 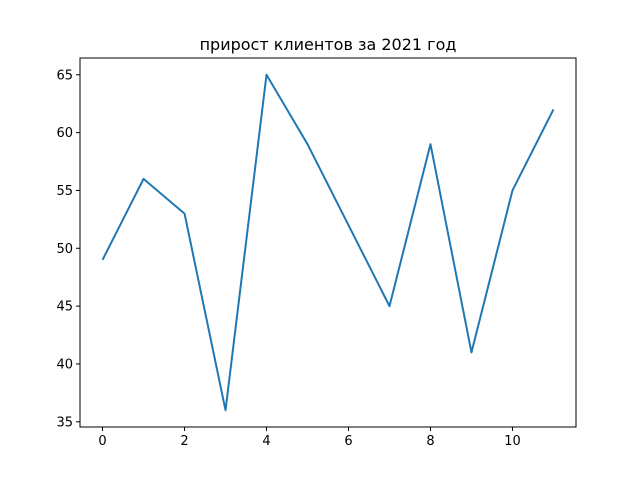 I want to click on y-tick-label: 60, so click(x=64, y=133).